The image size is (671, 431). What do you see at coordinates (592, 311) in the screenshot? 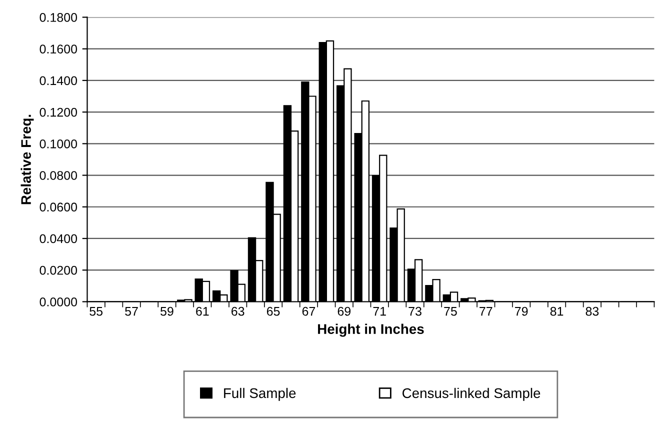
I see `x-tick-label: 83` at bounding box center [592, 311].